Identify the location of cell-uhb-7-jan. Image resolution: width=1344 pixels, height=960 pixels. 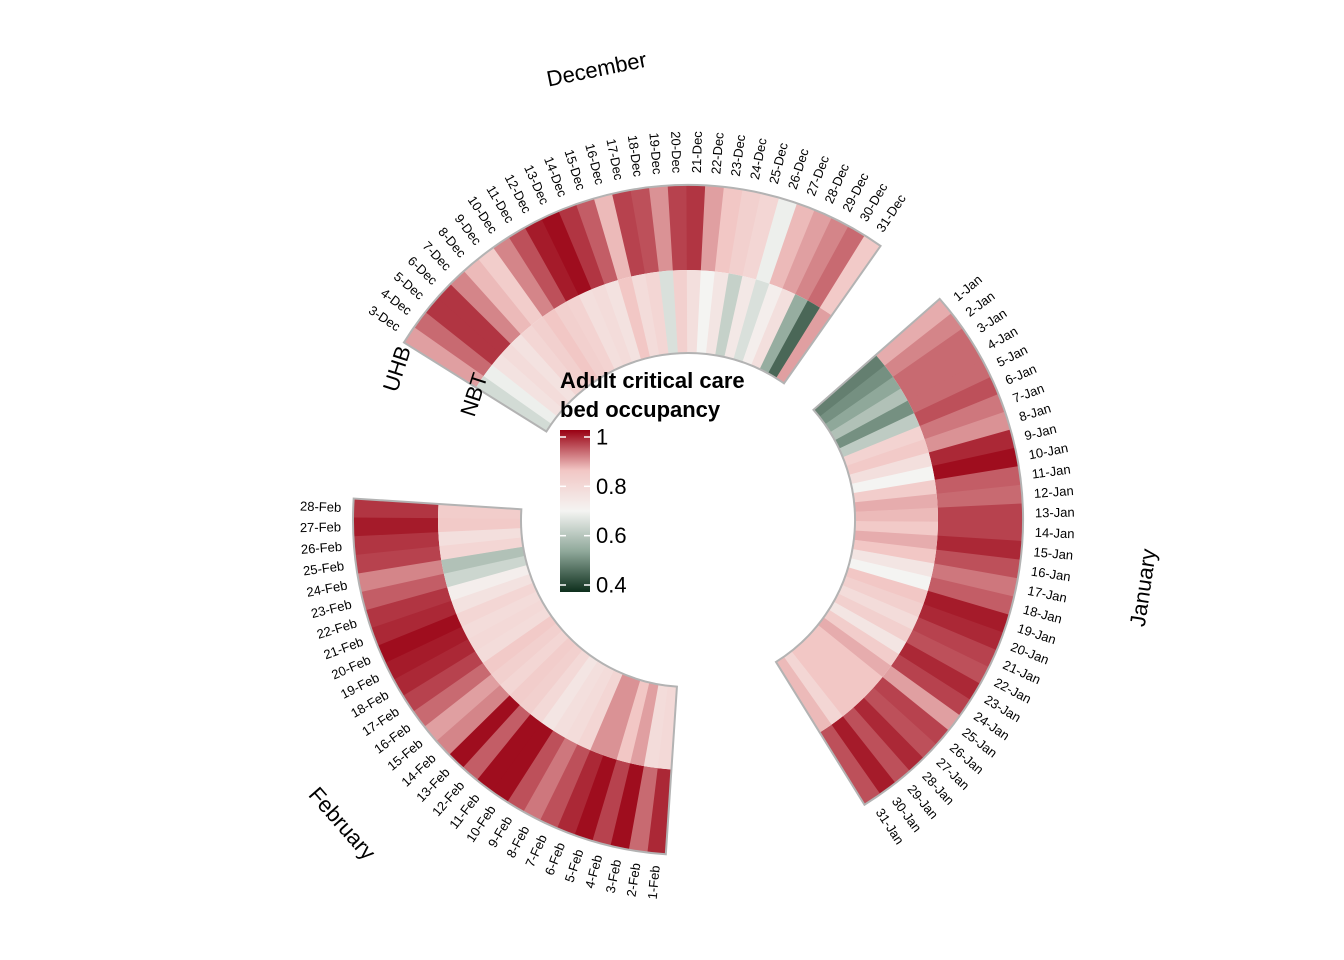
(962, 417).